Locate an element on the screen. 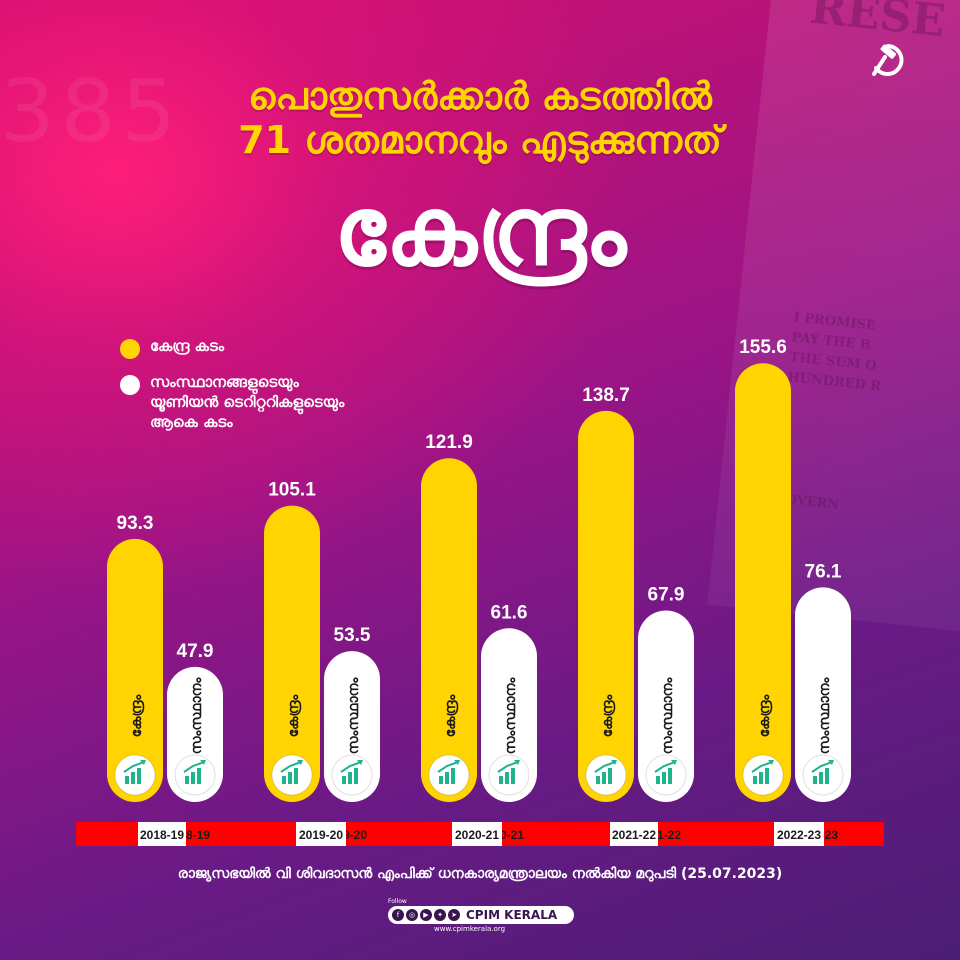  title-line-2: 71 ശതമാനവും എടുക്കുന്നത് is located at coordinates (480, 140).